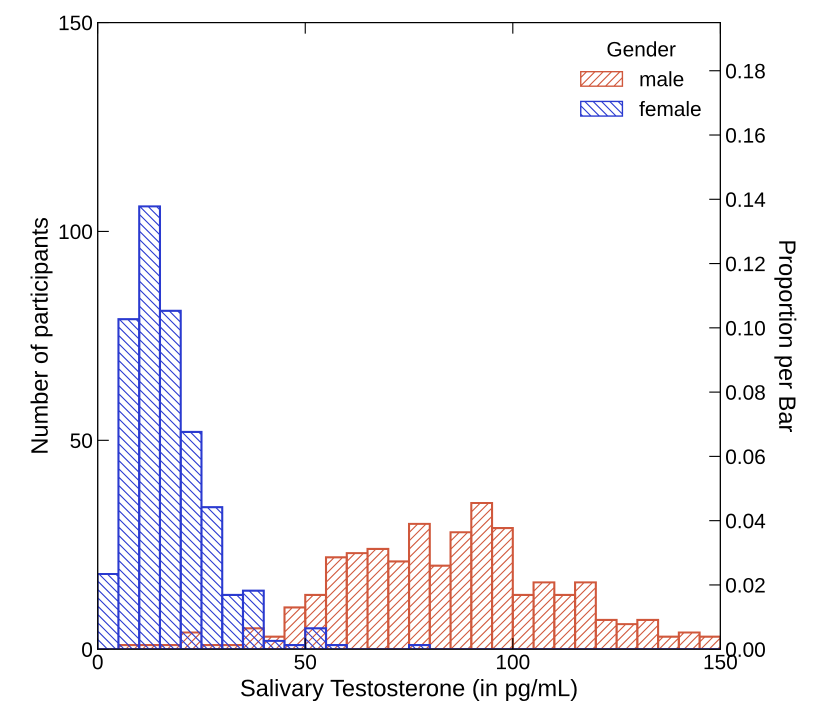 This screenshot has height=727, width=828. What do you see at coordinates (513, 662) in the screenshot?
I see `x-tick-label: 100` at bounding box center [513, 662].